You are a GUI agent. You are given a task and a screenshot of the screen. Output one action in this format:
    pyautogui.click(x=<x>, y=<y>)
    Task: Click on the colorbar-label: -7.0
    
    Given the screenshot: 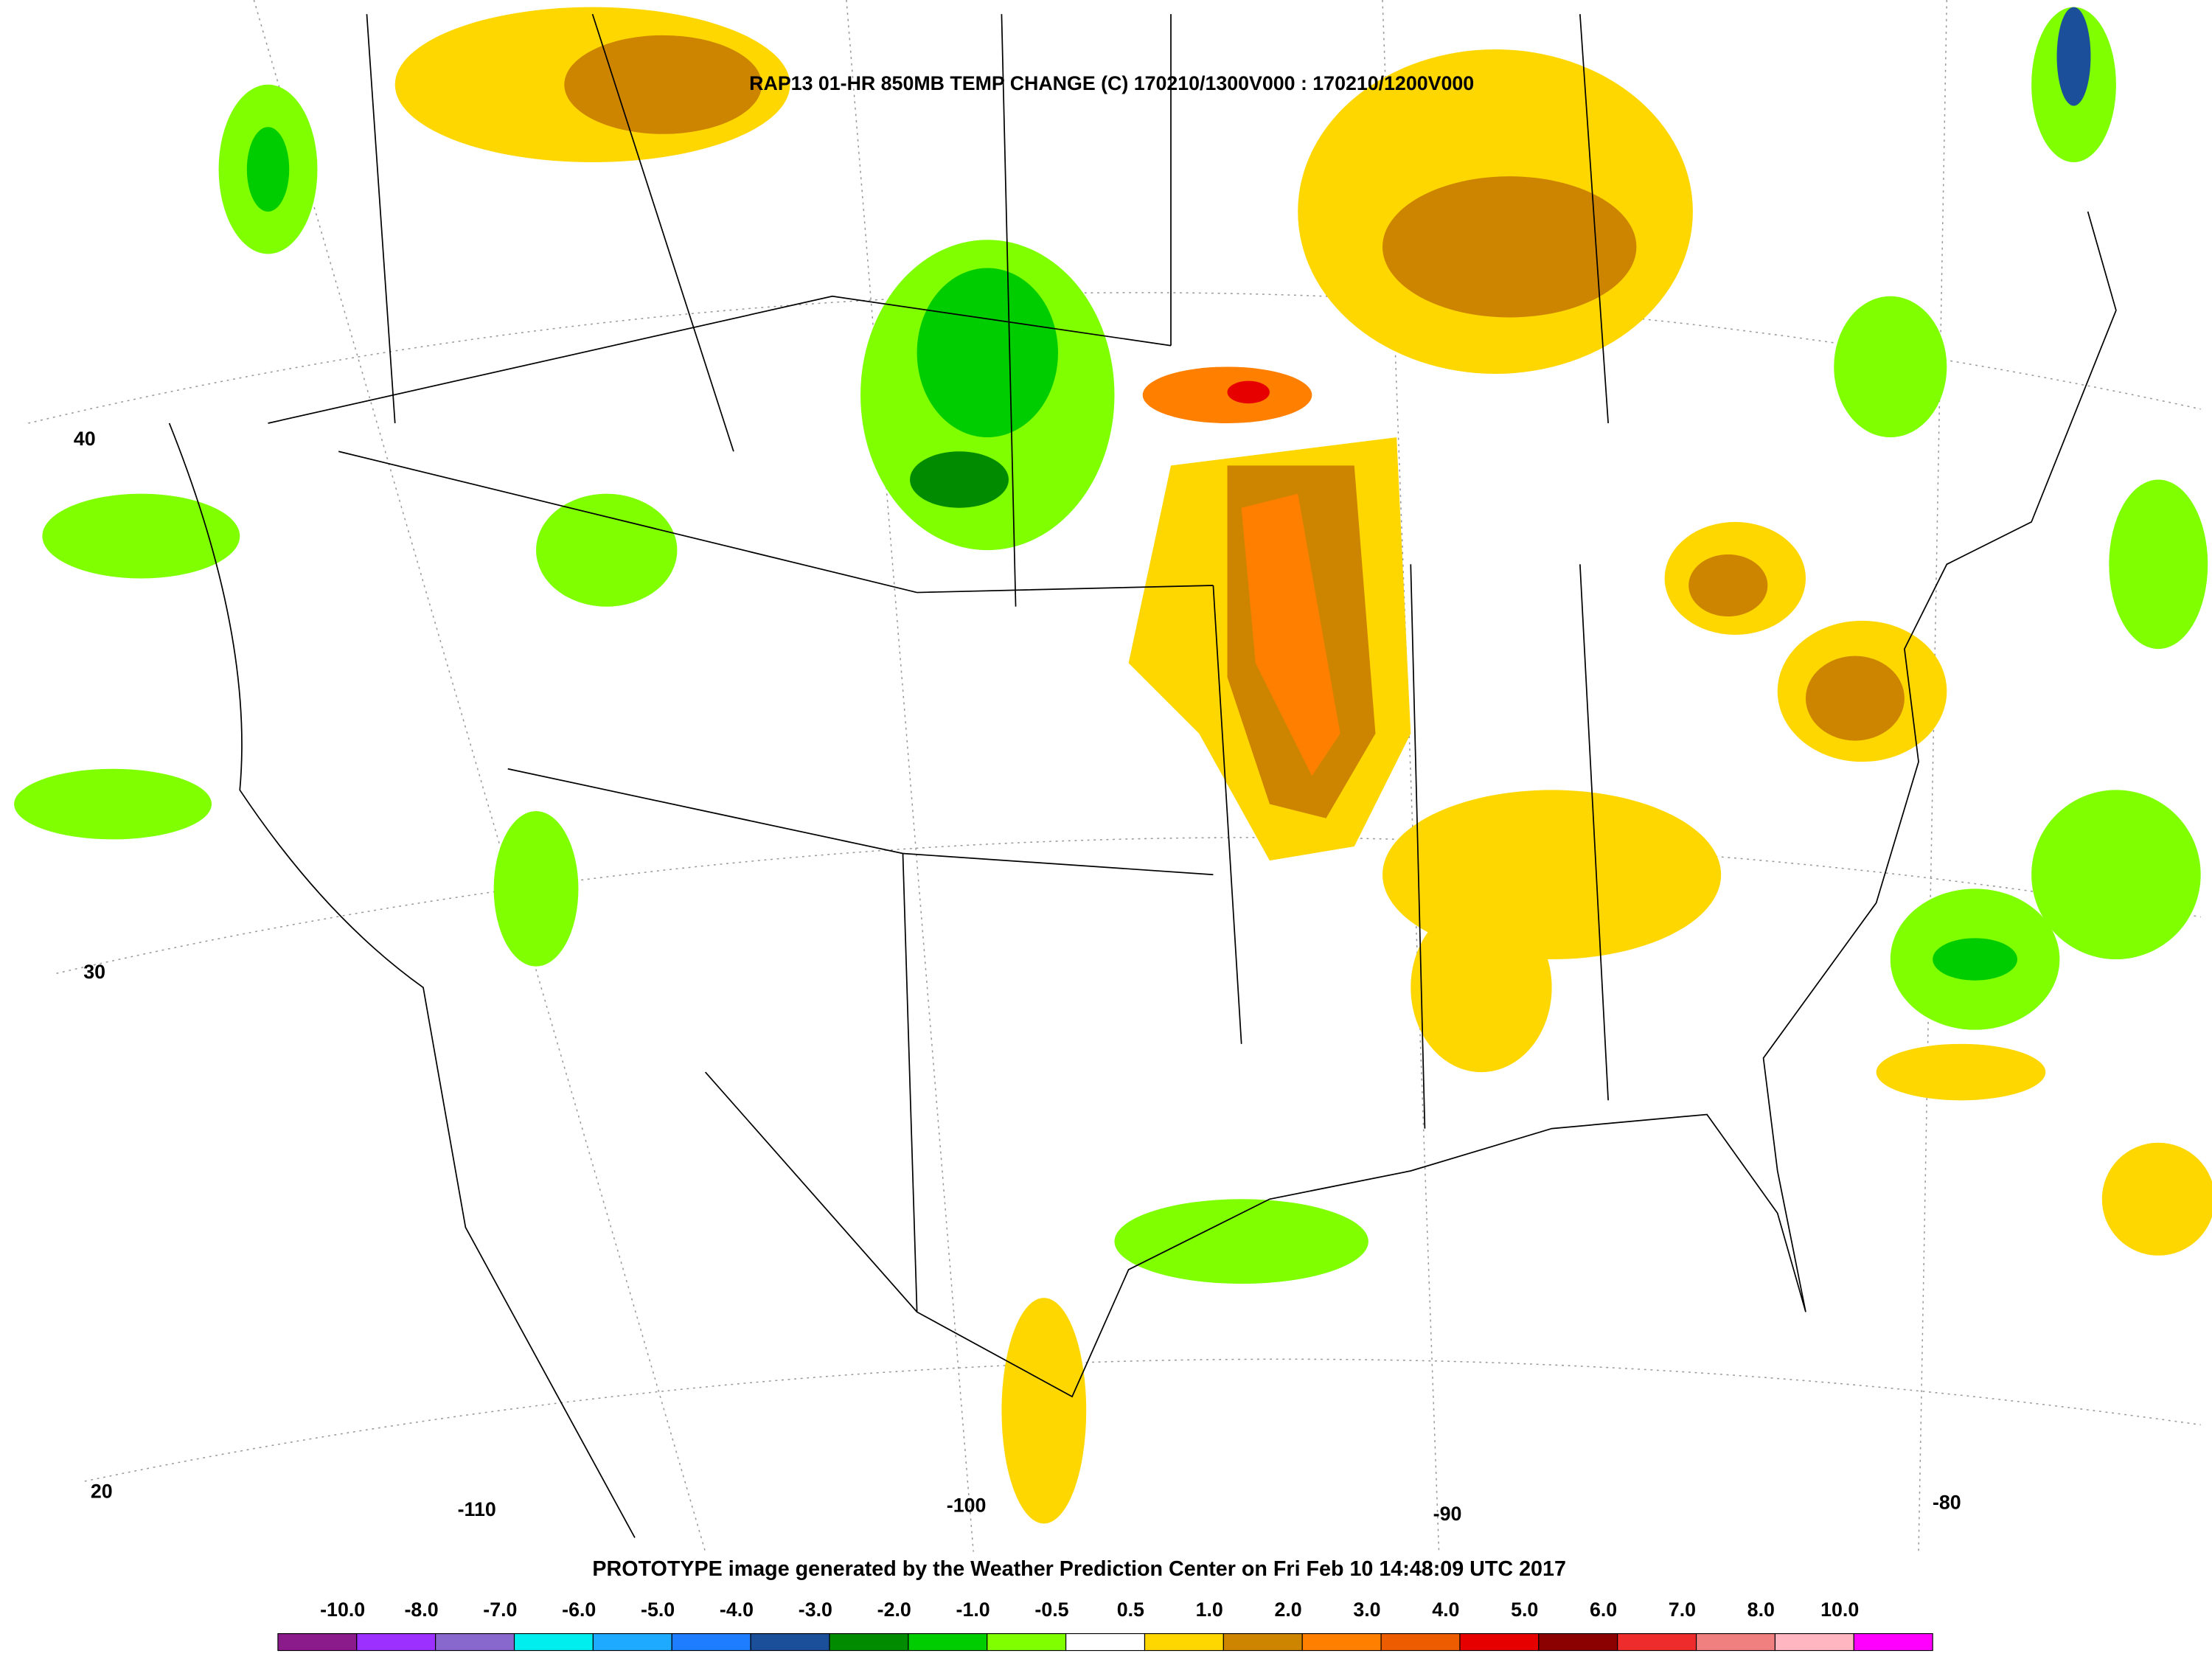 What is the action you would take?
    pyautogui.click(x=500, y=1610)
    